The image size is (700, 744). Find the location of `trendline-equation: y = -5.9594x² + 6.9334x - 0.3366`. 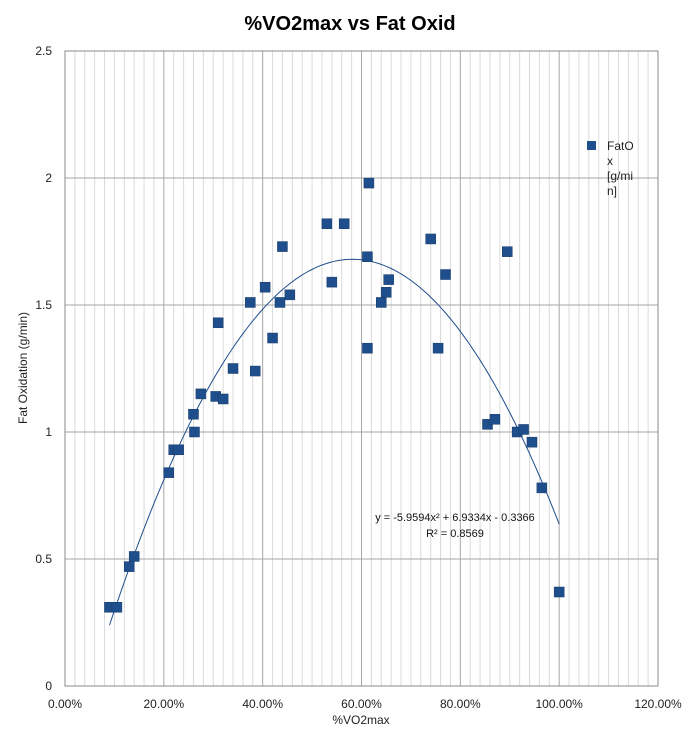

trendline-equation: y = -5.9594x² + 6.9334x - 0.3366 is located at coordinates (455, 518).